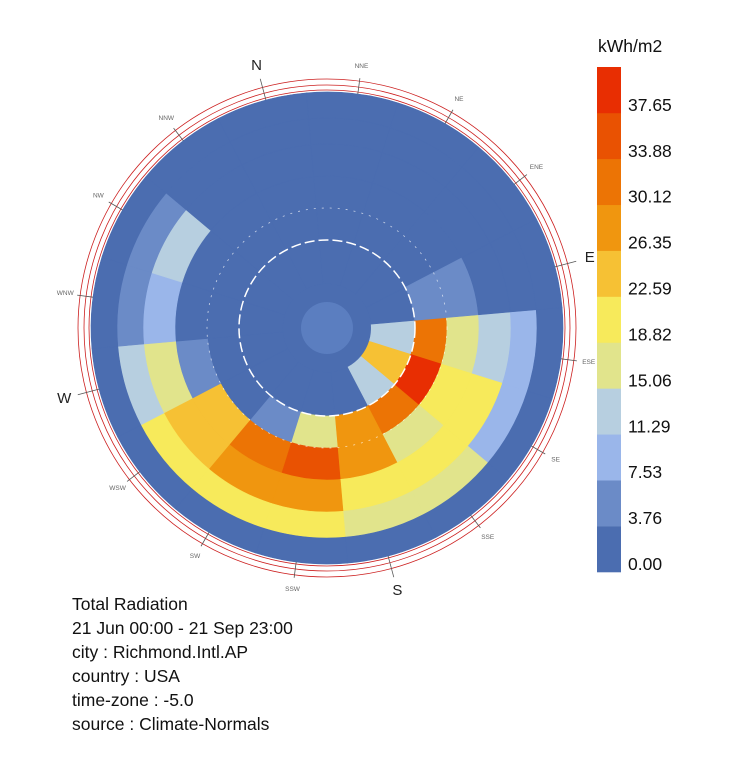 The width and height of the screenshot is (737, 760). What do you see at coordinates (130, 604) in the screenshot?
I see `info-title: Total Radiation` at bounding box center [130, 604].